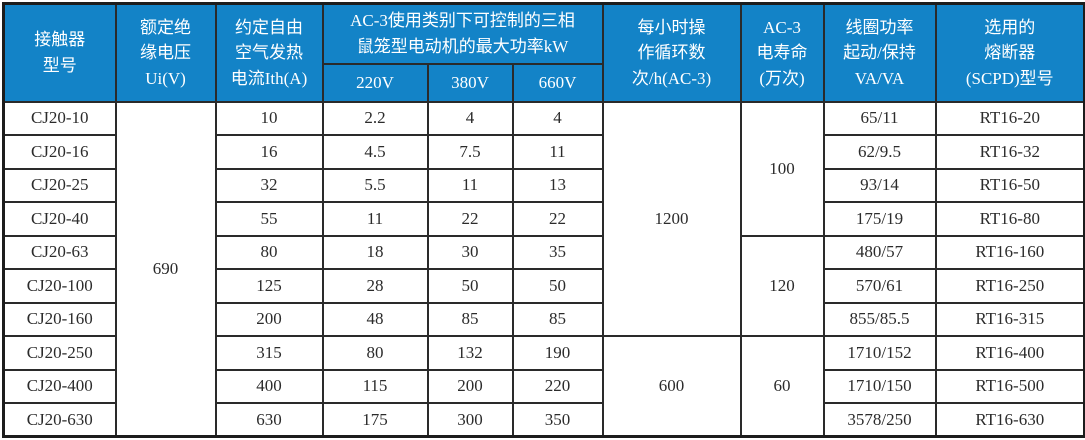  What do you see at coordinates (470, 386) in the screenshot?
I see `cell-power-380v: 200` at bounding box center [470, 386].